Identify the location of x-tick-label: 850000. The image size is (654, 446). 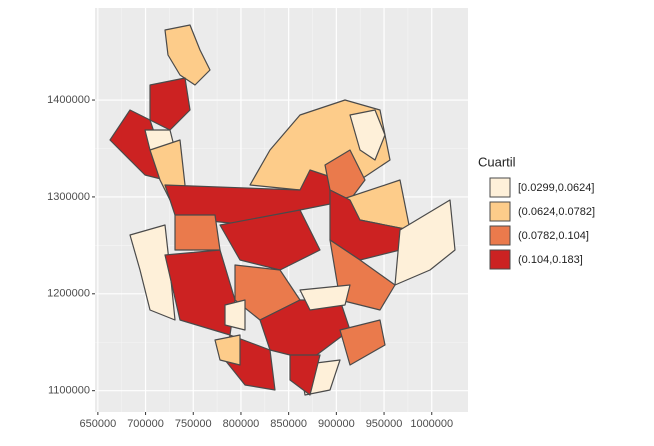
(288, 424).